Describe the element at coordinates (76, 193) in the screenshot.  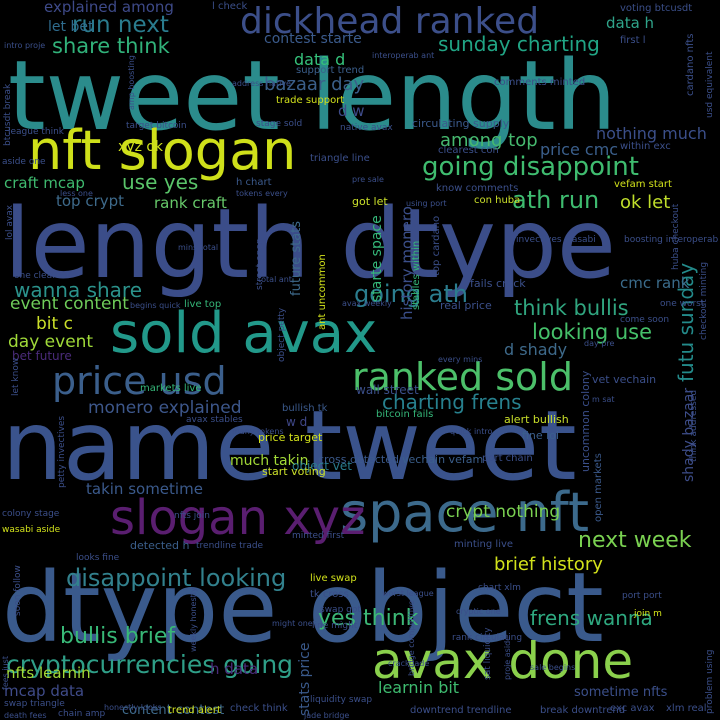
I see `word: less one` at that location.